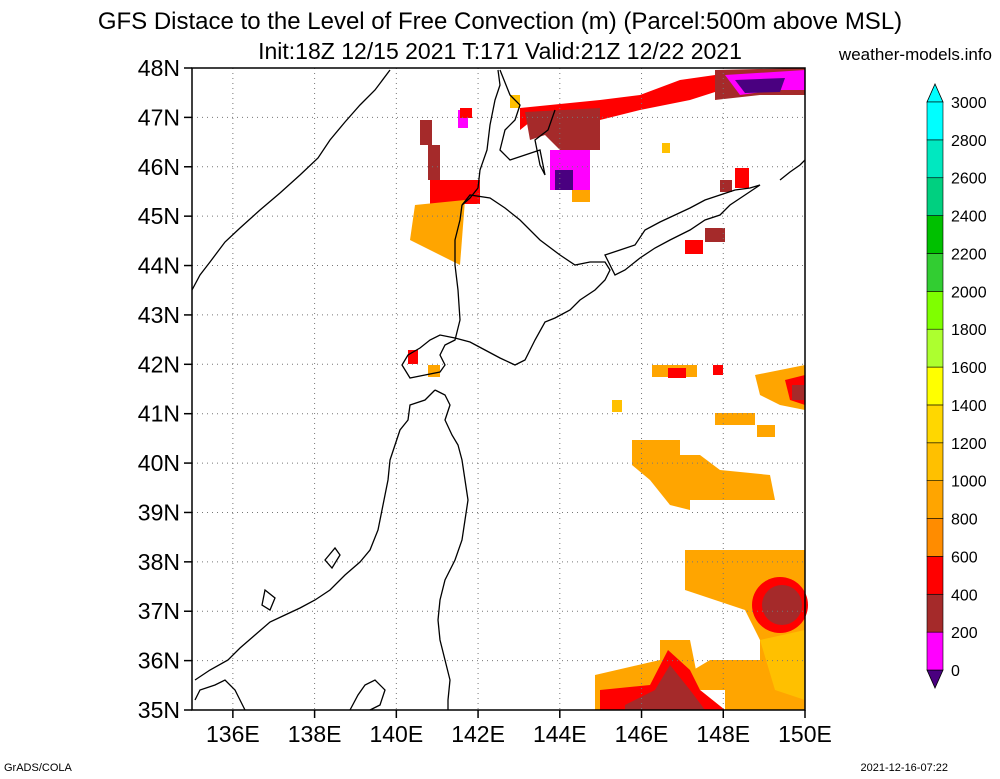  Describe the element at coordinates (969, 330) in the screenshot. I see `colorbar-label: 1800` at that location.